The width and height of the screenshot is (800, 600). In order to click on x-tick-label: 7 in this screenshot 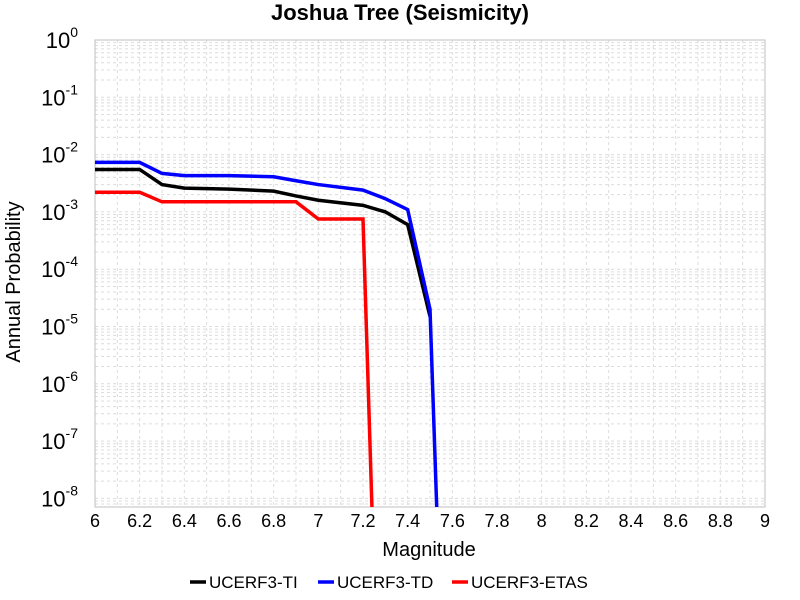, I will do `click(318, 521)`.